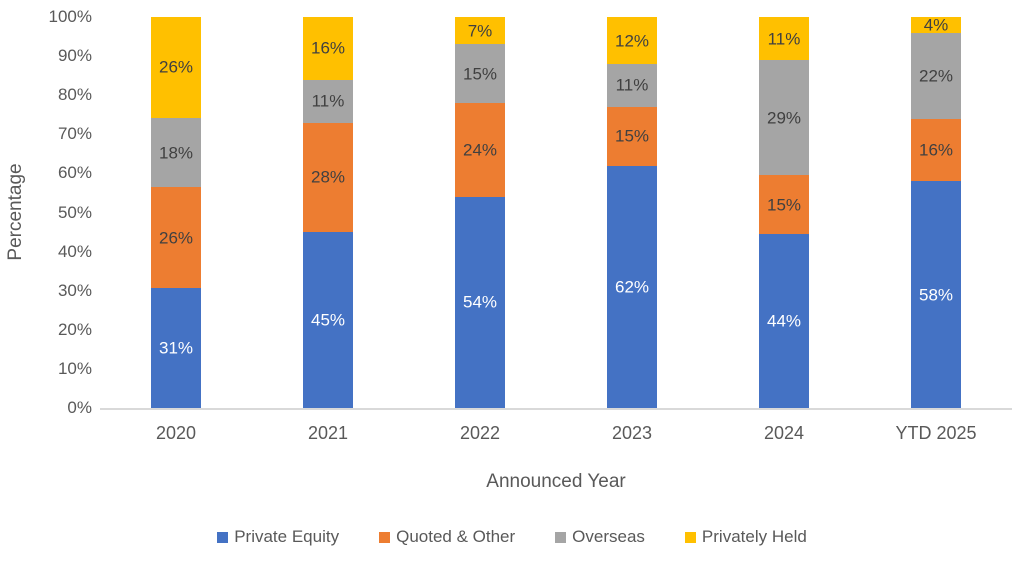 This screenshot has height=571, width=1024. I want to click on bar-slot: 62% 15% 11% 12%, so click(632, 212).